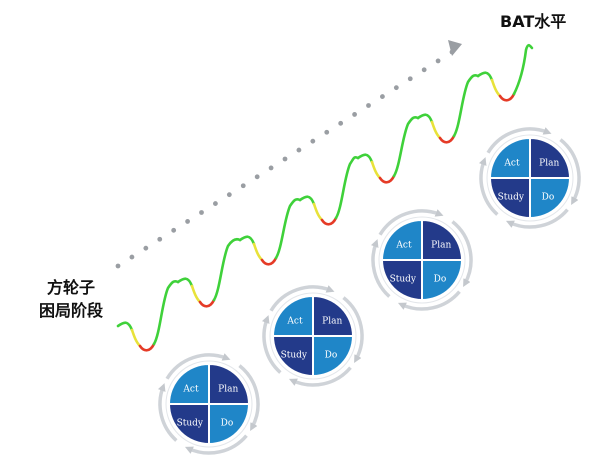  I want to click on square-wheel-stage-line1: 方轮子, so click(70, 287).